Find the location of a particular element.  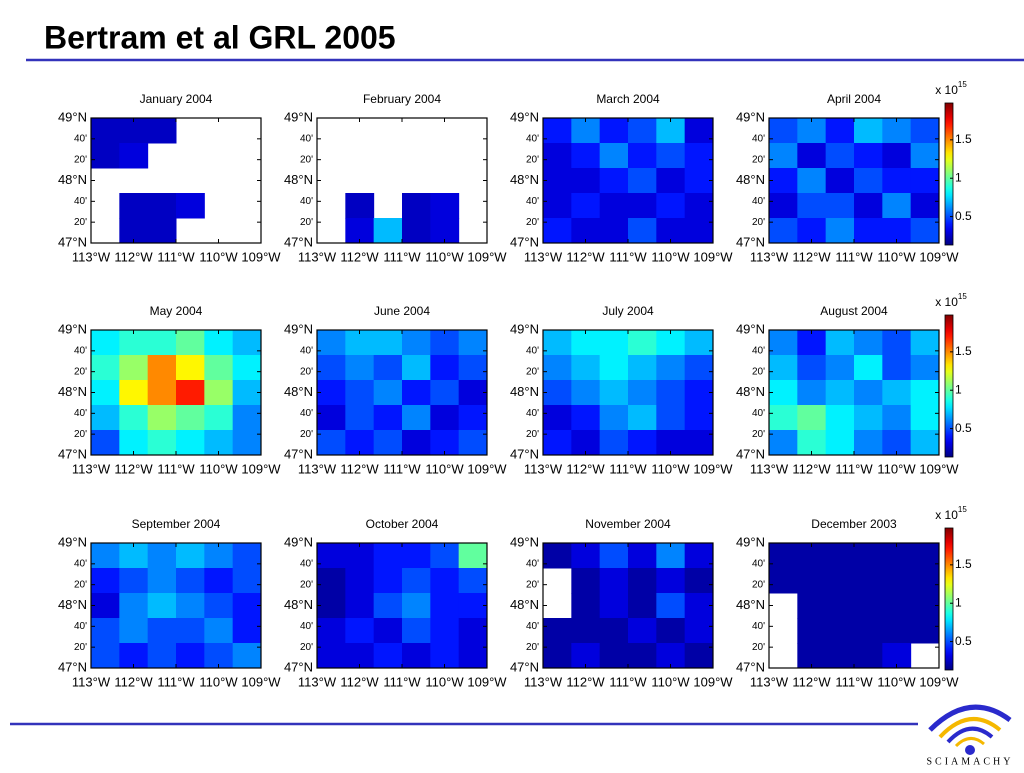

colorbar-exponent: 15 is located at coordinates (962, 509).